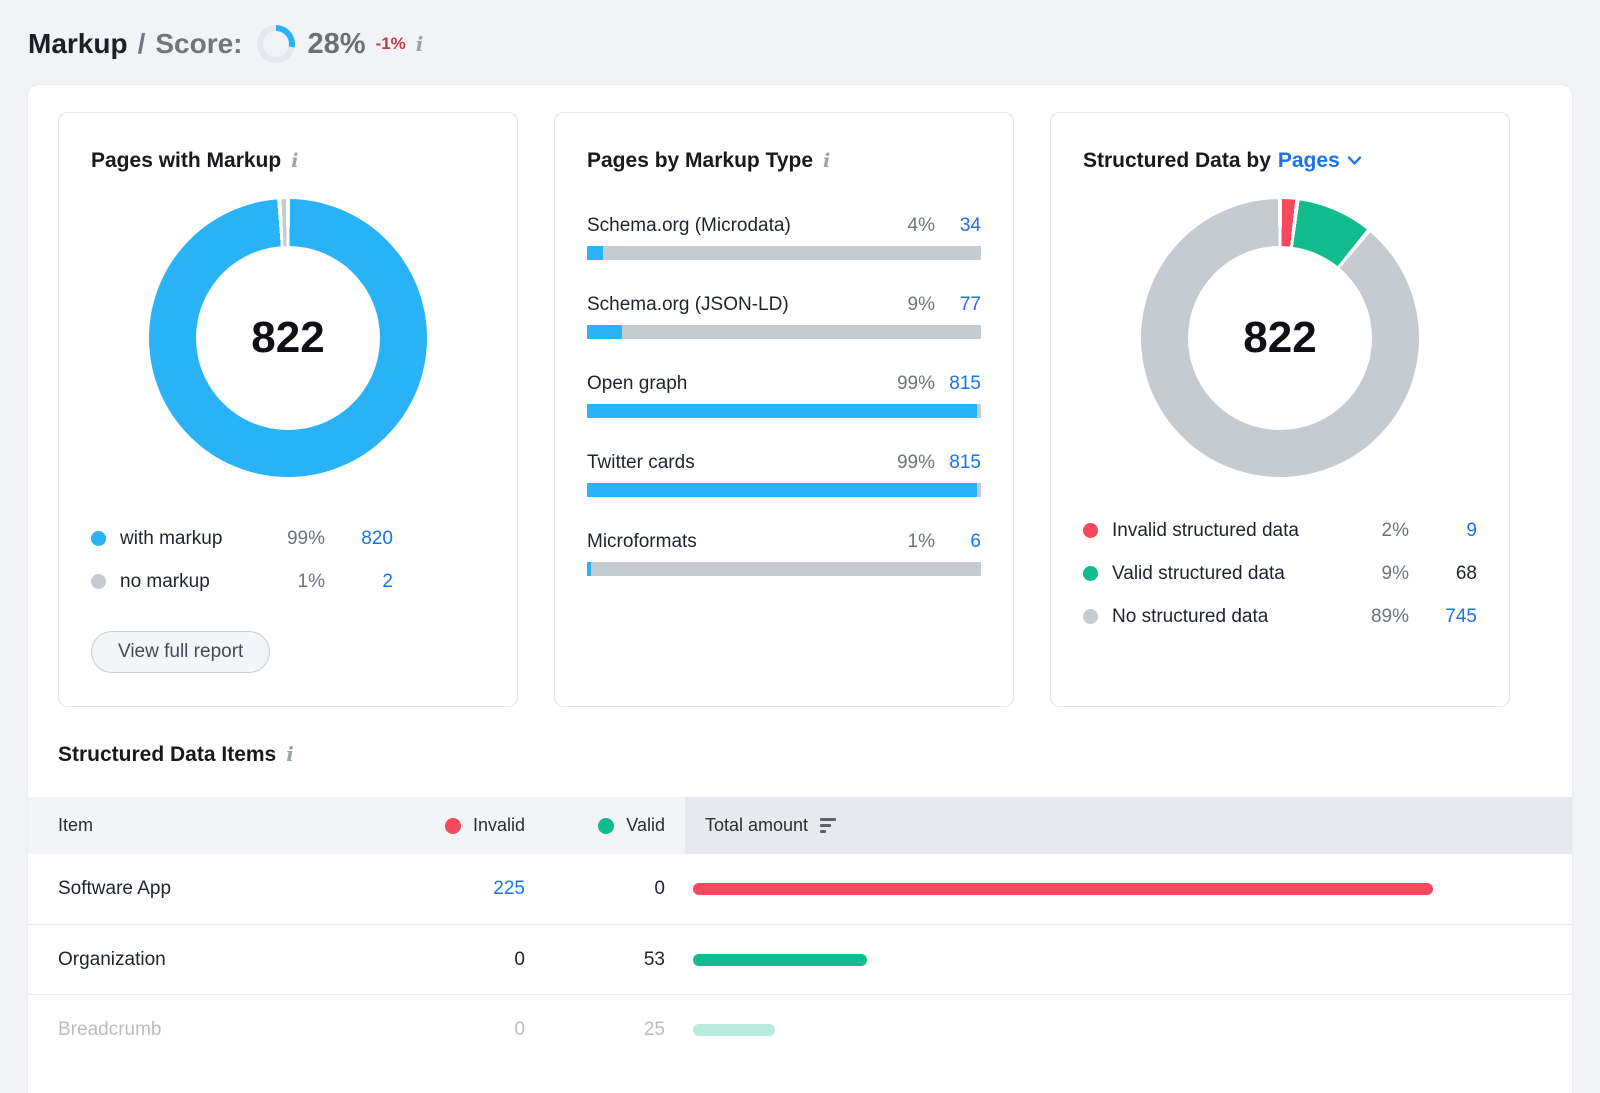 The width and height of the screenshot is (1600, 1093). I want to click on donut-hole: 822, so click(288, 338).